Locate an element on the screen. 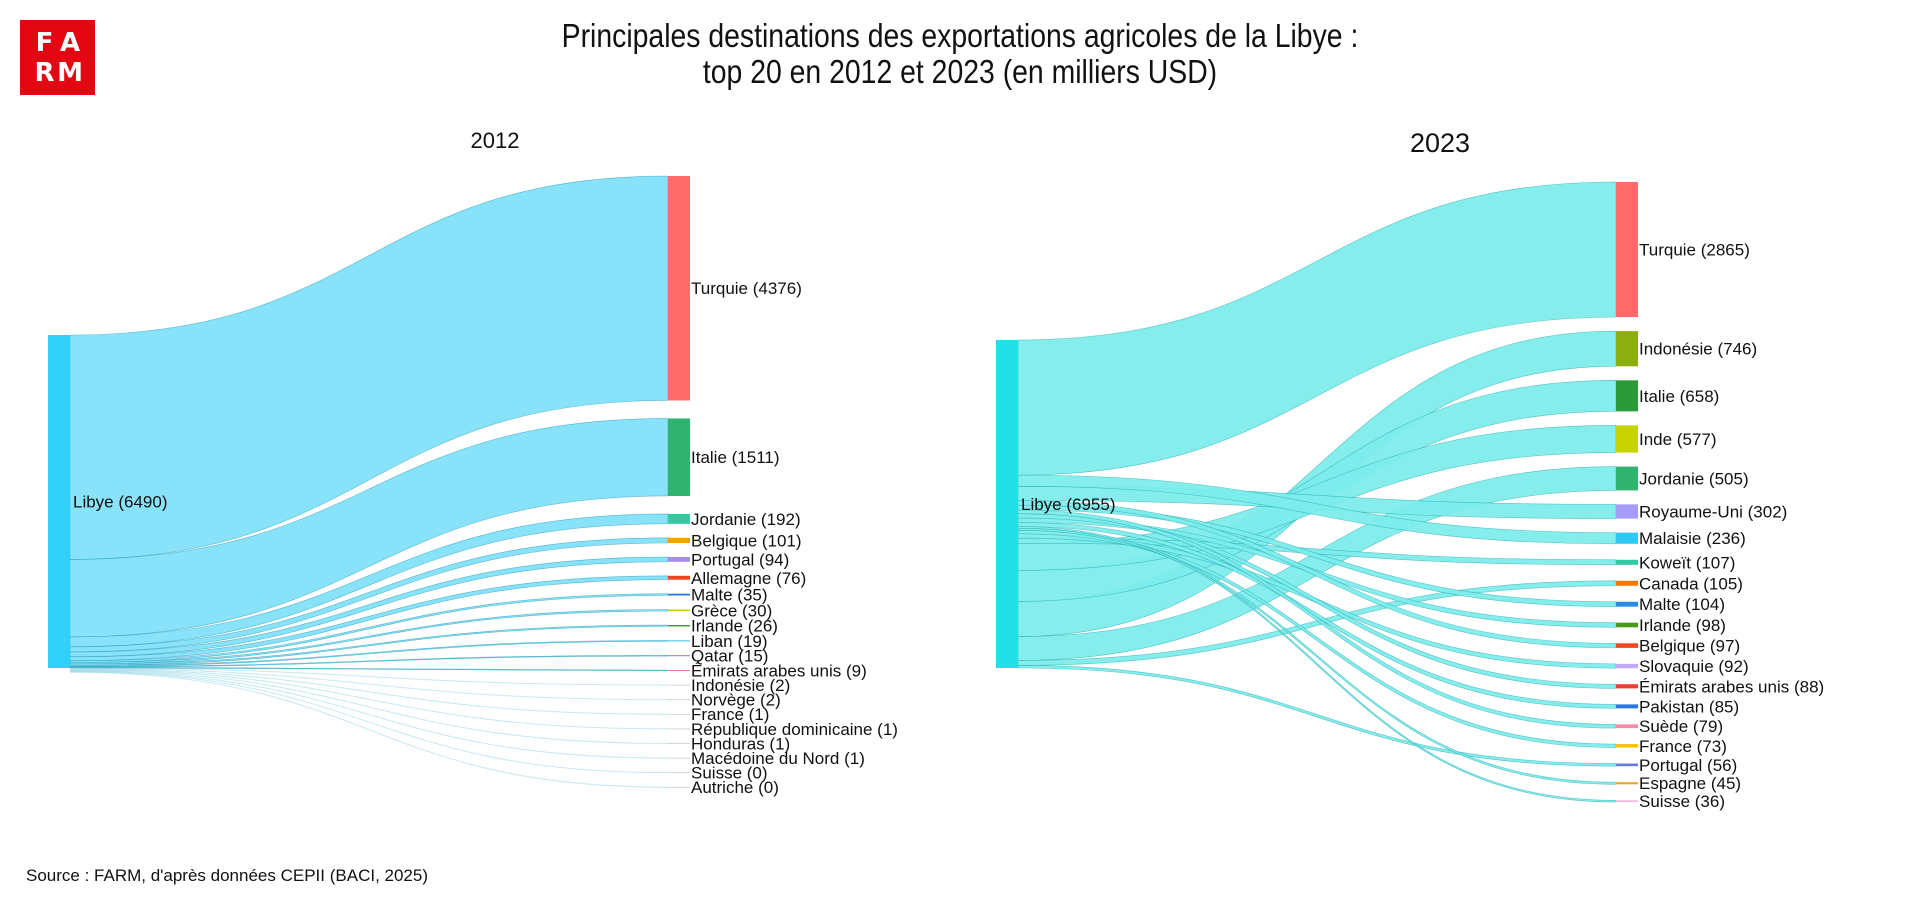 The width and height of the screenshot is (1920, 909). node-label-libye: Libye (6490) is located at coordinates (120, 502).